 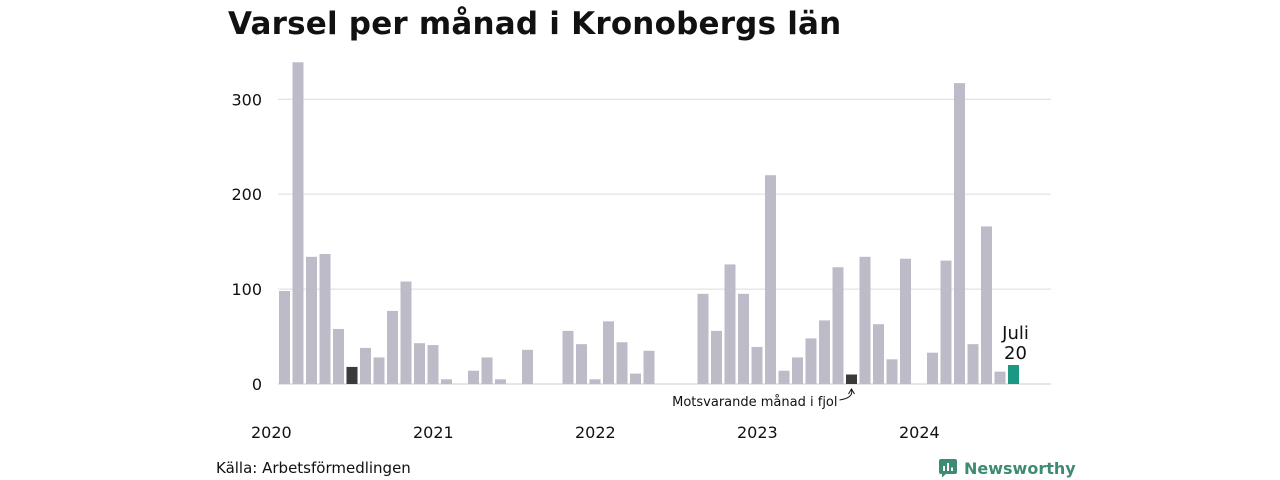 What do you see at coordinates (271, 432) in the screenshot?
I see `x-tick-label: 2020` at bounding box center [271, 432].